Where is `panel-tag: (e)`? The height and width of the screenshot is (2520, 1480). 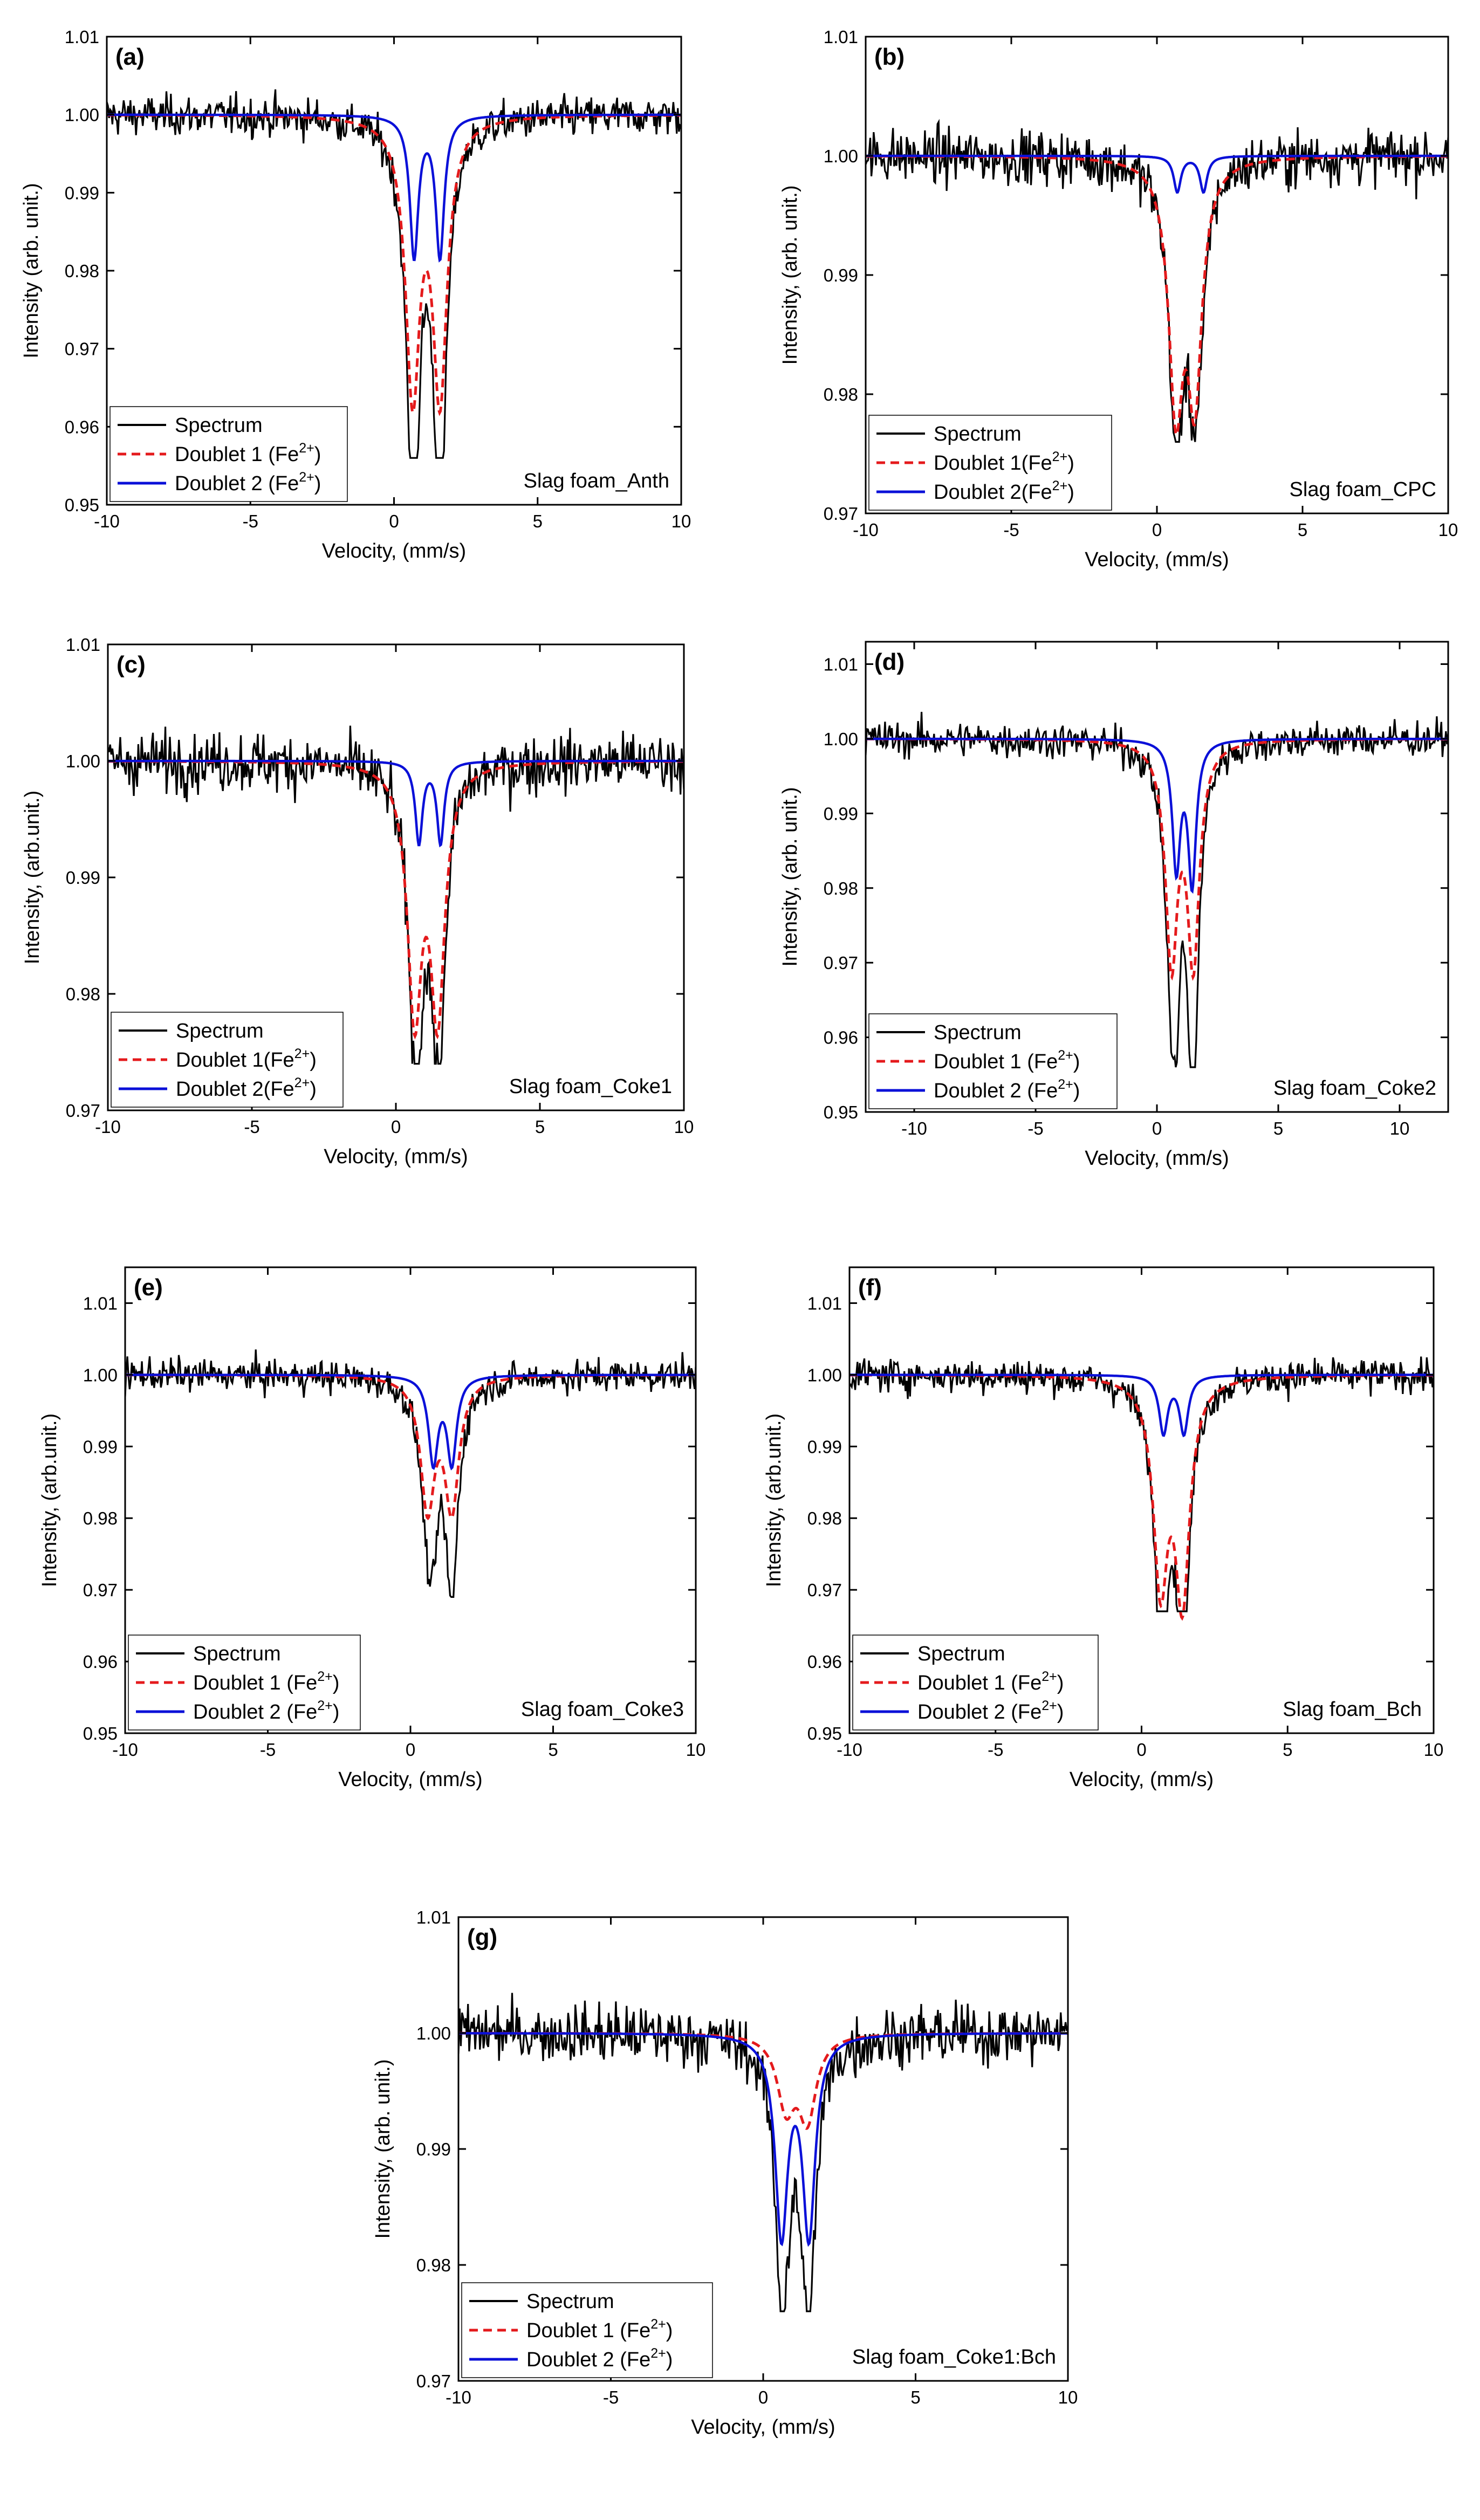
panel-tag: (e) is located at coordinates (148, 1287).